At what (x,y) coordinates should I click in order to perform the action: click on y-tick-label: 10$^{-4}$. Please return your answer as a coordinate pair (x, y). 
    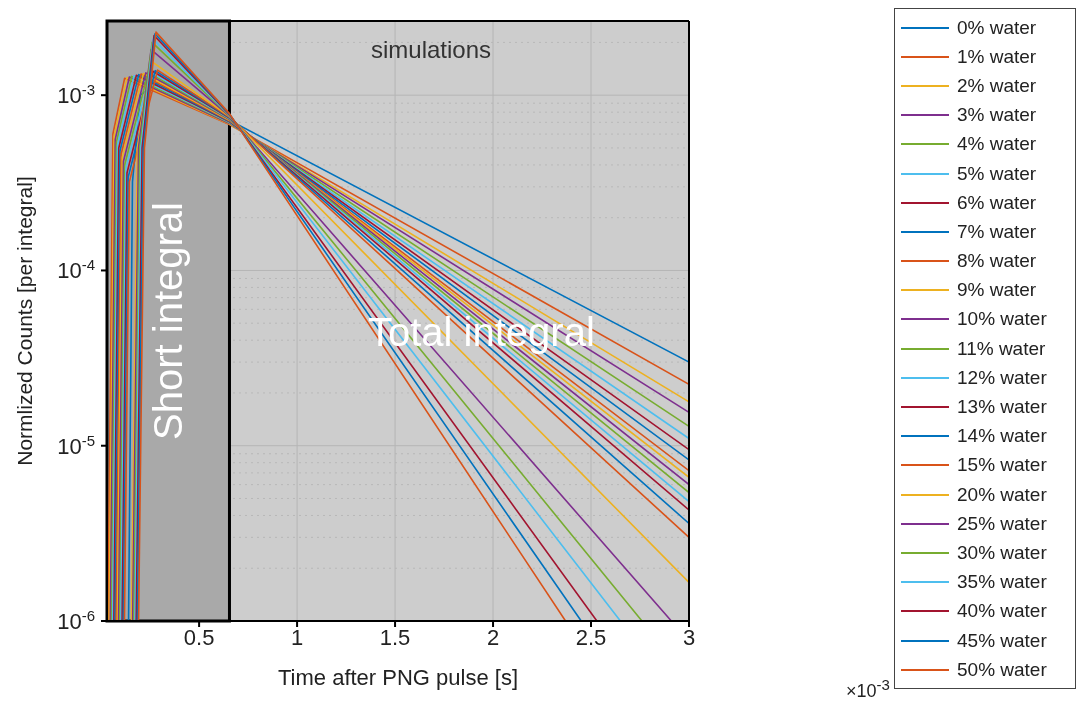
    Looking at the image, I should click on (76, 269).